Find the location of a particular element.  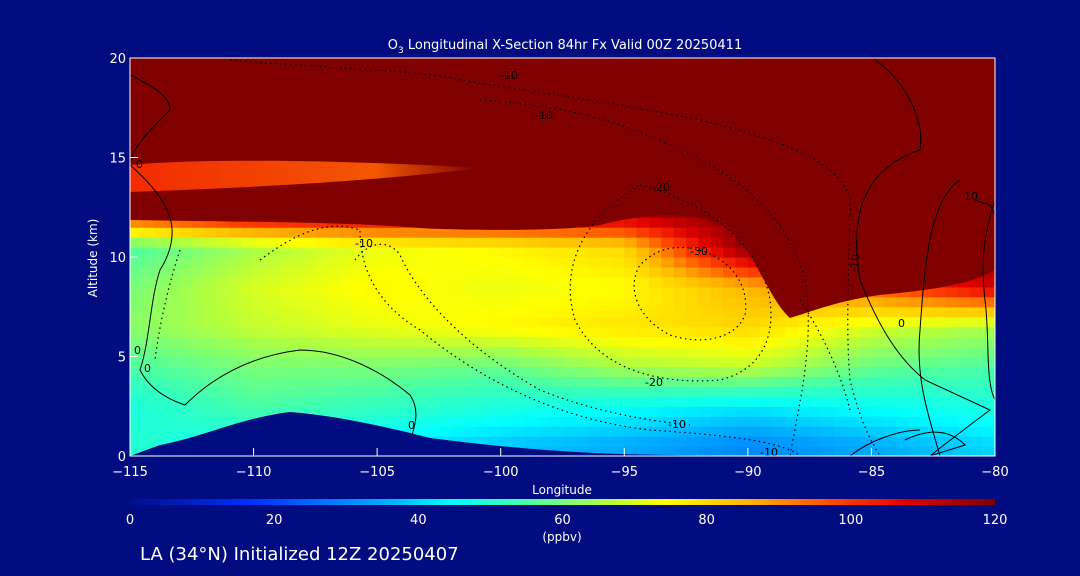

x-tick-label: −105 is located at coordinates (377, 472).